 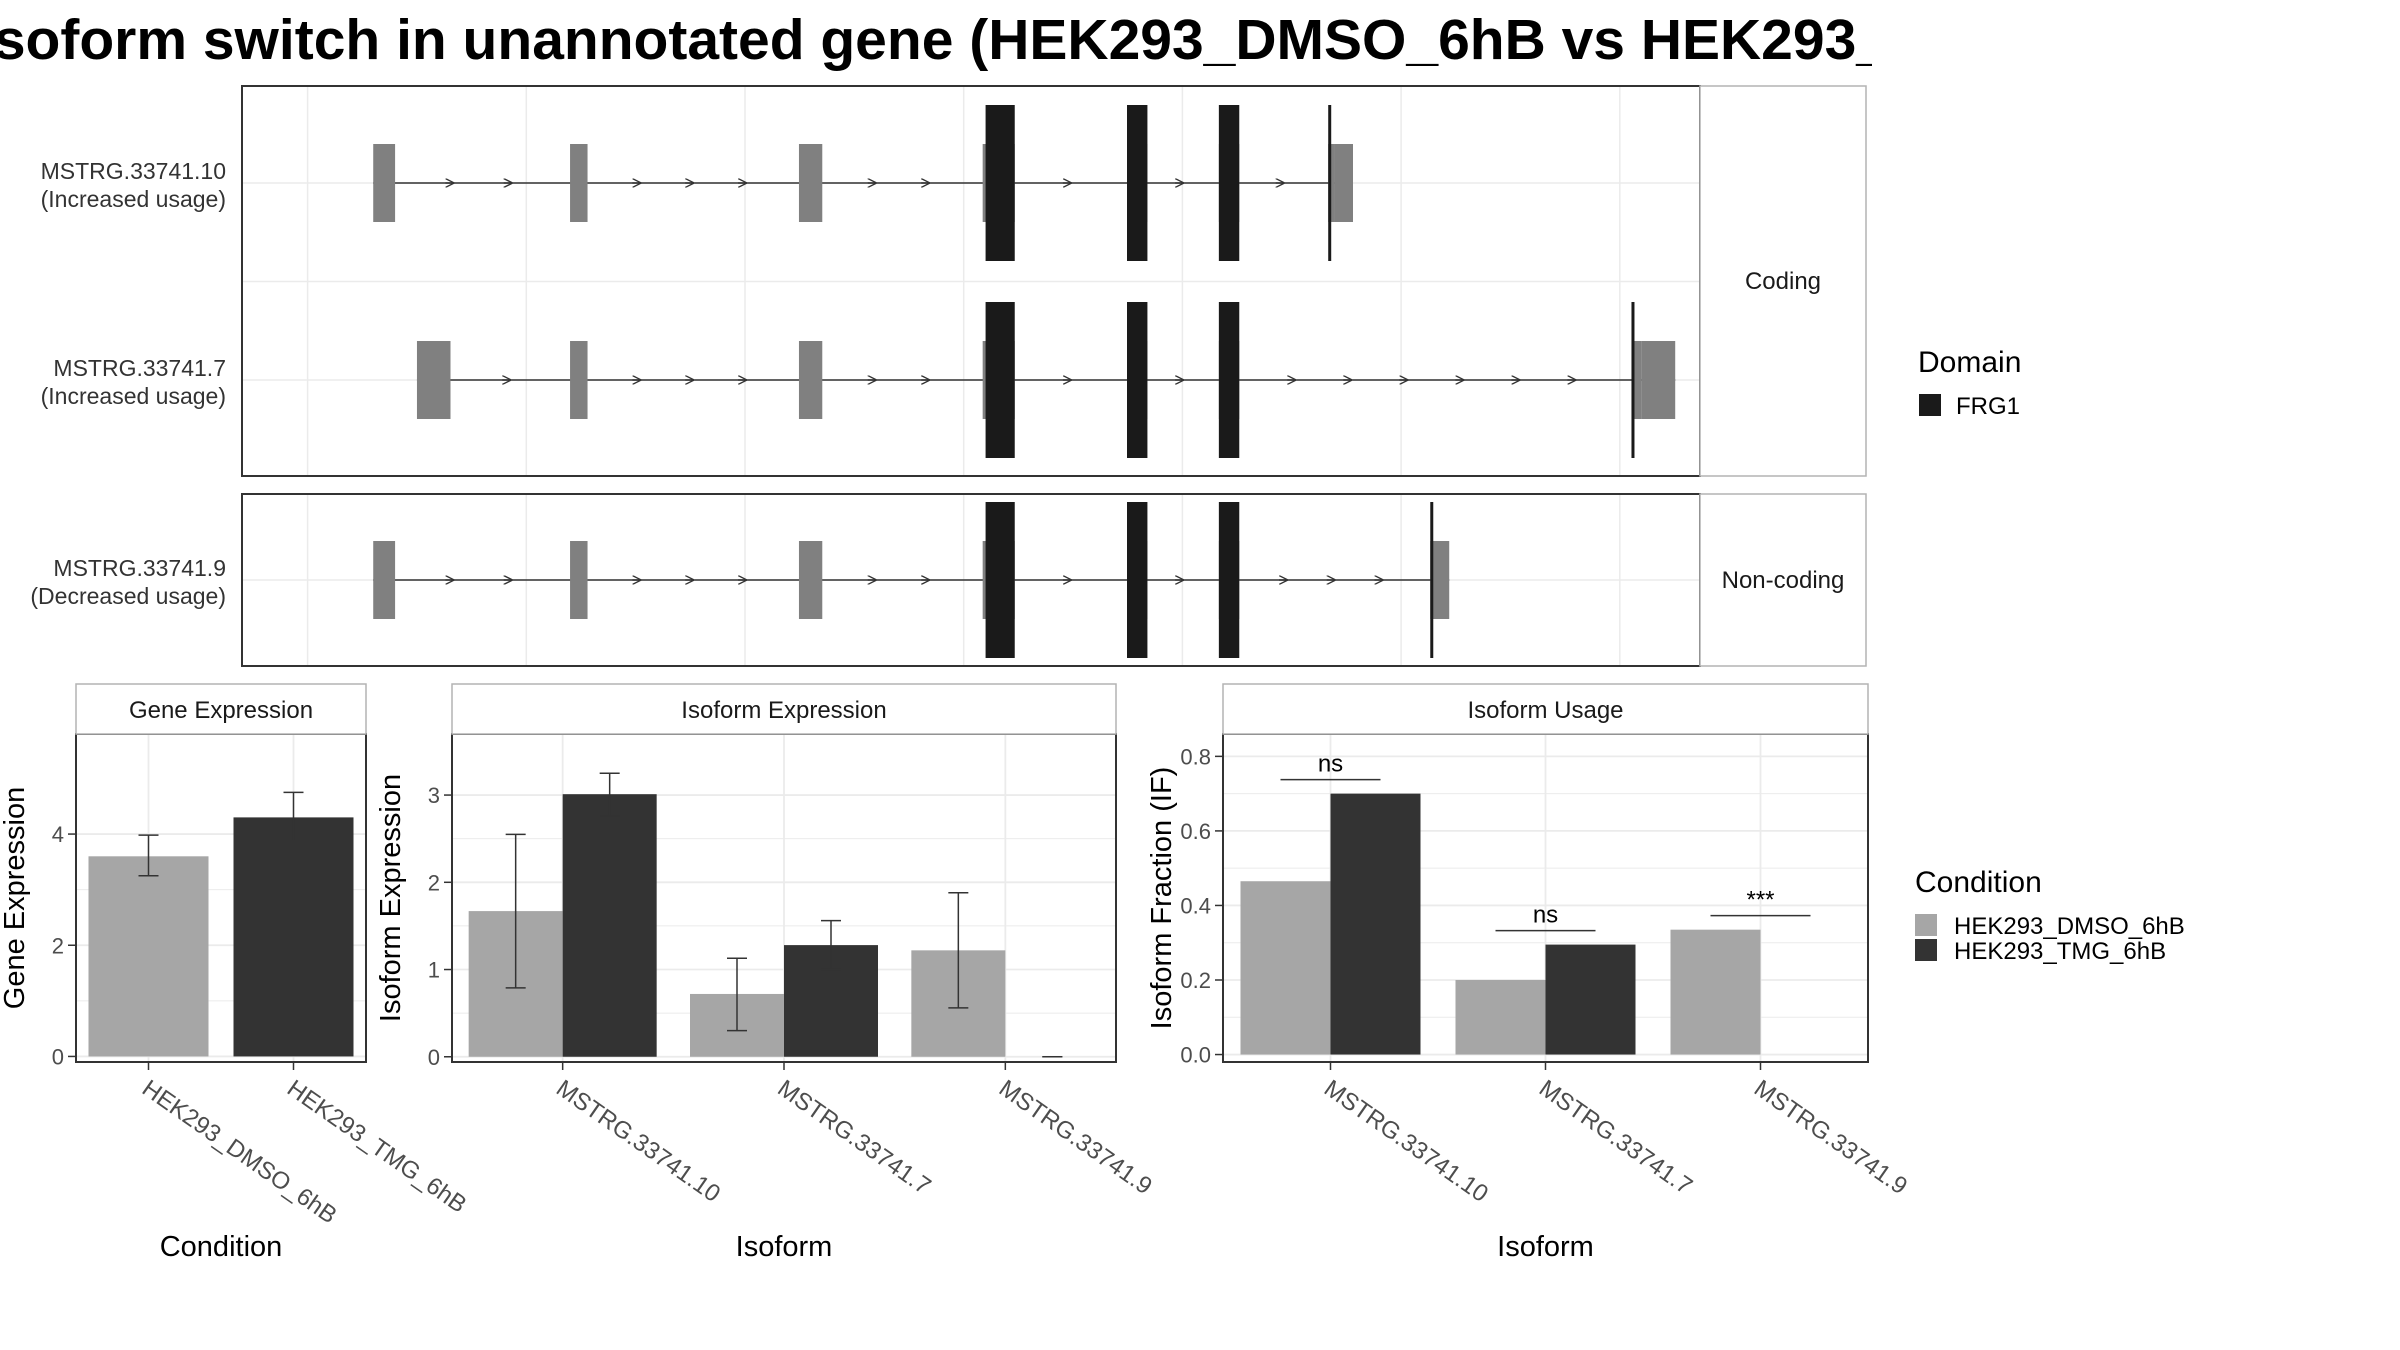 What do you see at coordinates (1760, 900) in the screenshot?
I see `significance-label: ***` at bounding box center [1760, 900].